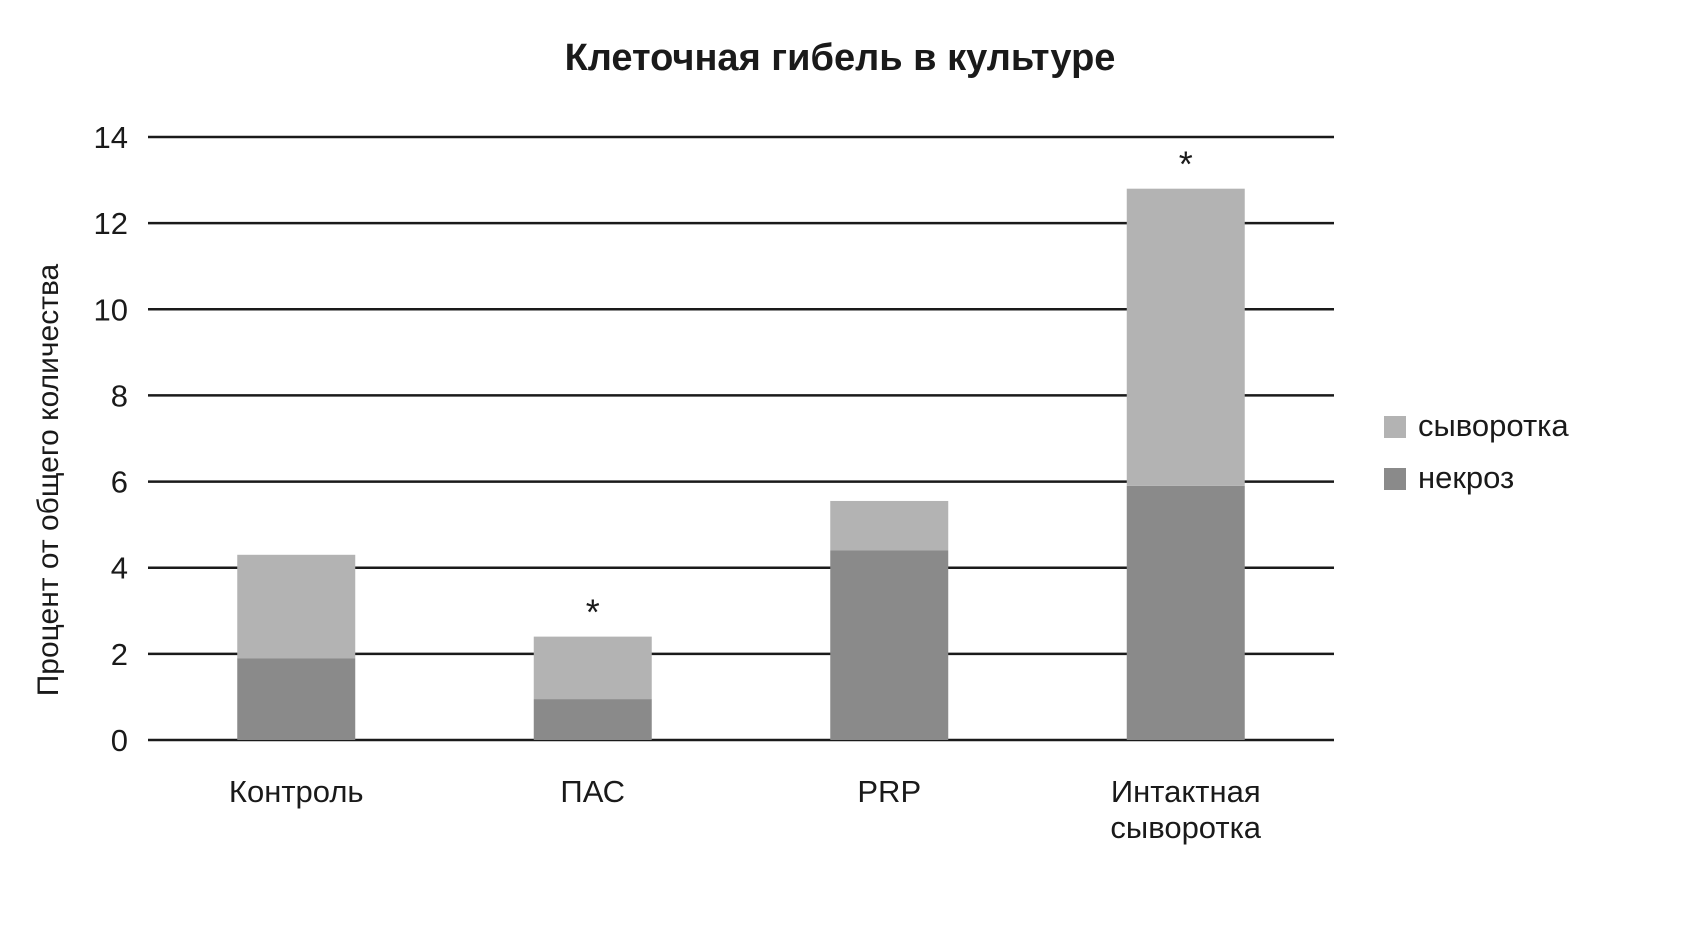 This screenshot has height=947, width=1703. Describe the element at coordinates (1493, 425) in the screenshot. I see `legend-label: сыворотка` at that location.